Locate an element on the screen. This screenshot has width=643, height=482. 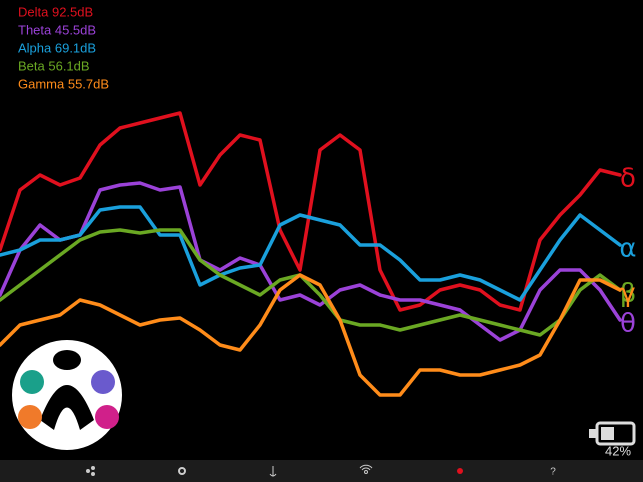
battery: 42% is located at coordinates (612, 439).